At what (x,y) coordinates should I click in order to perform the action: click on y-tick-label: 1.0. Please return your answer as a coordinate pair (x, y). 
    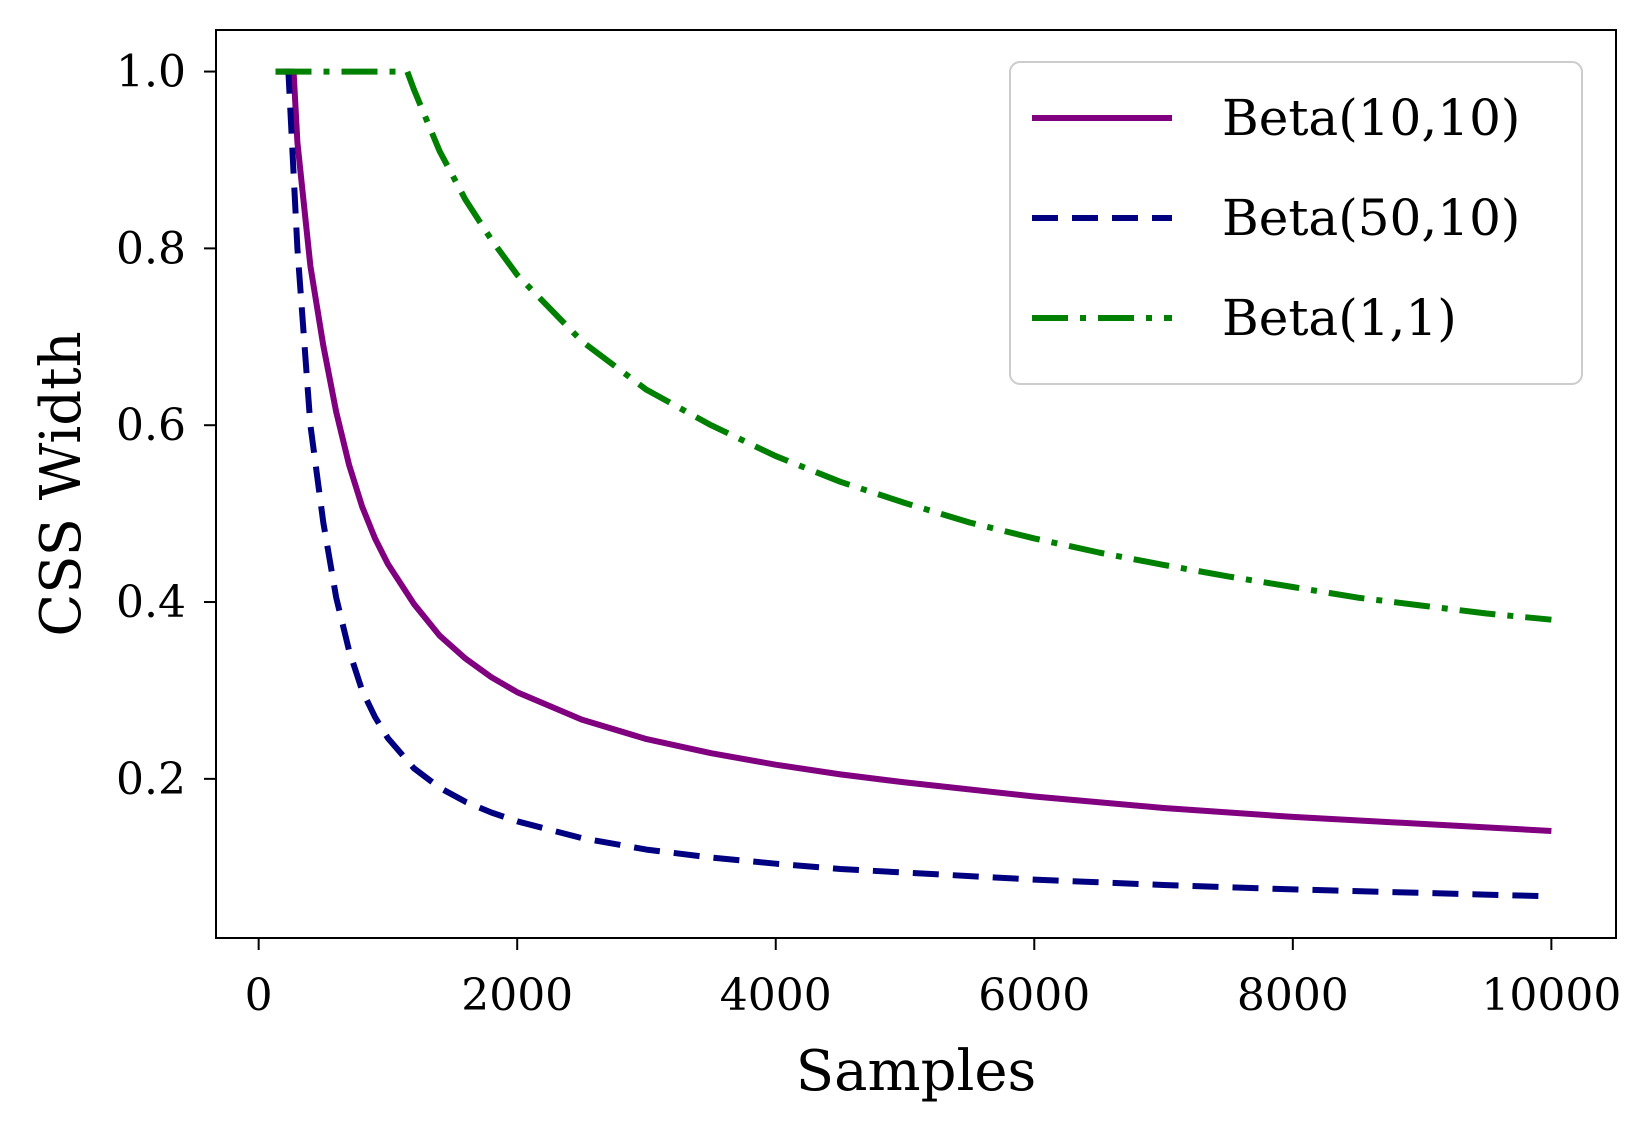
    Looking at the image, I should click on (151, 72).